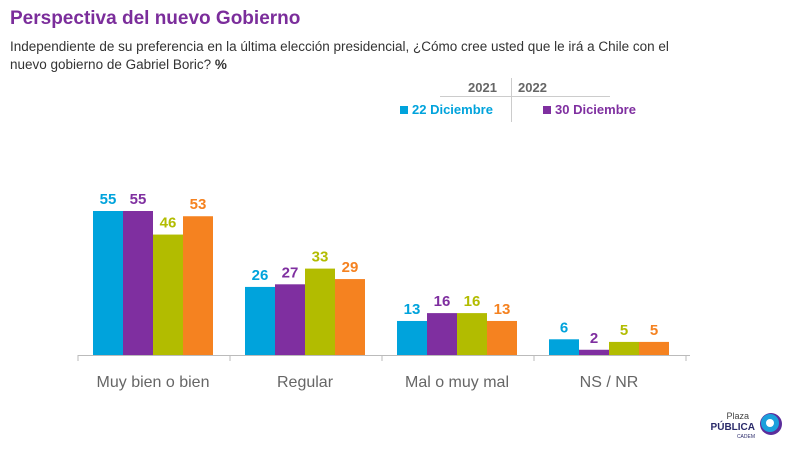  What do you see at coordinates (260, 275) in the screenshot?
I see `data-label: 26` at bounding box center [260, 275].